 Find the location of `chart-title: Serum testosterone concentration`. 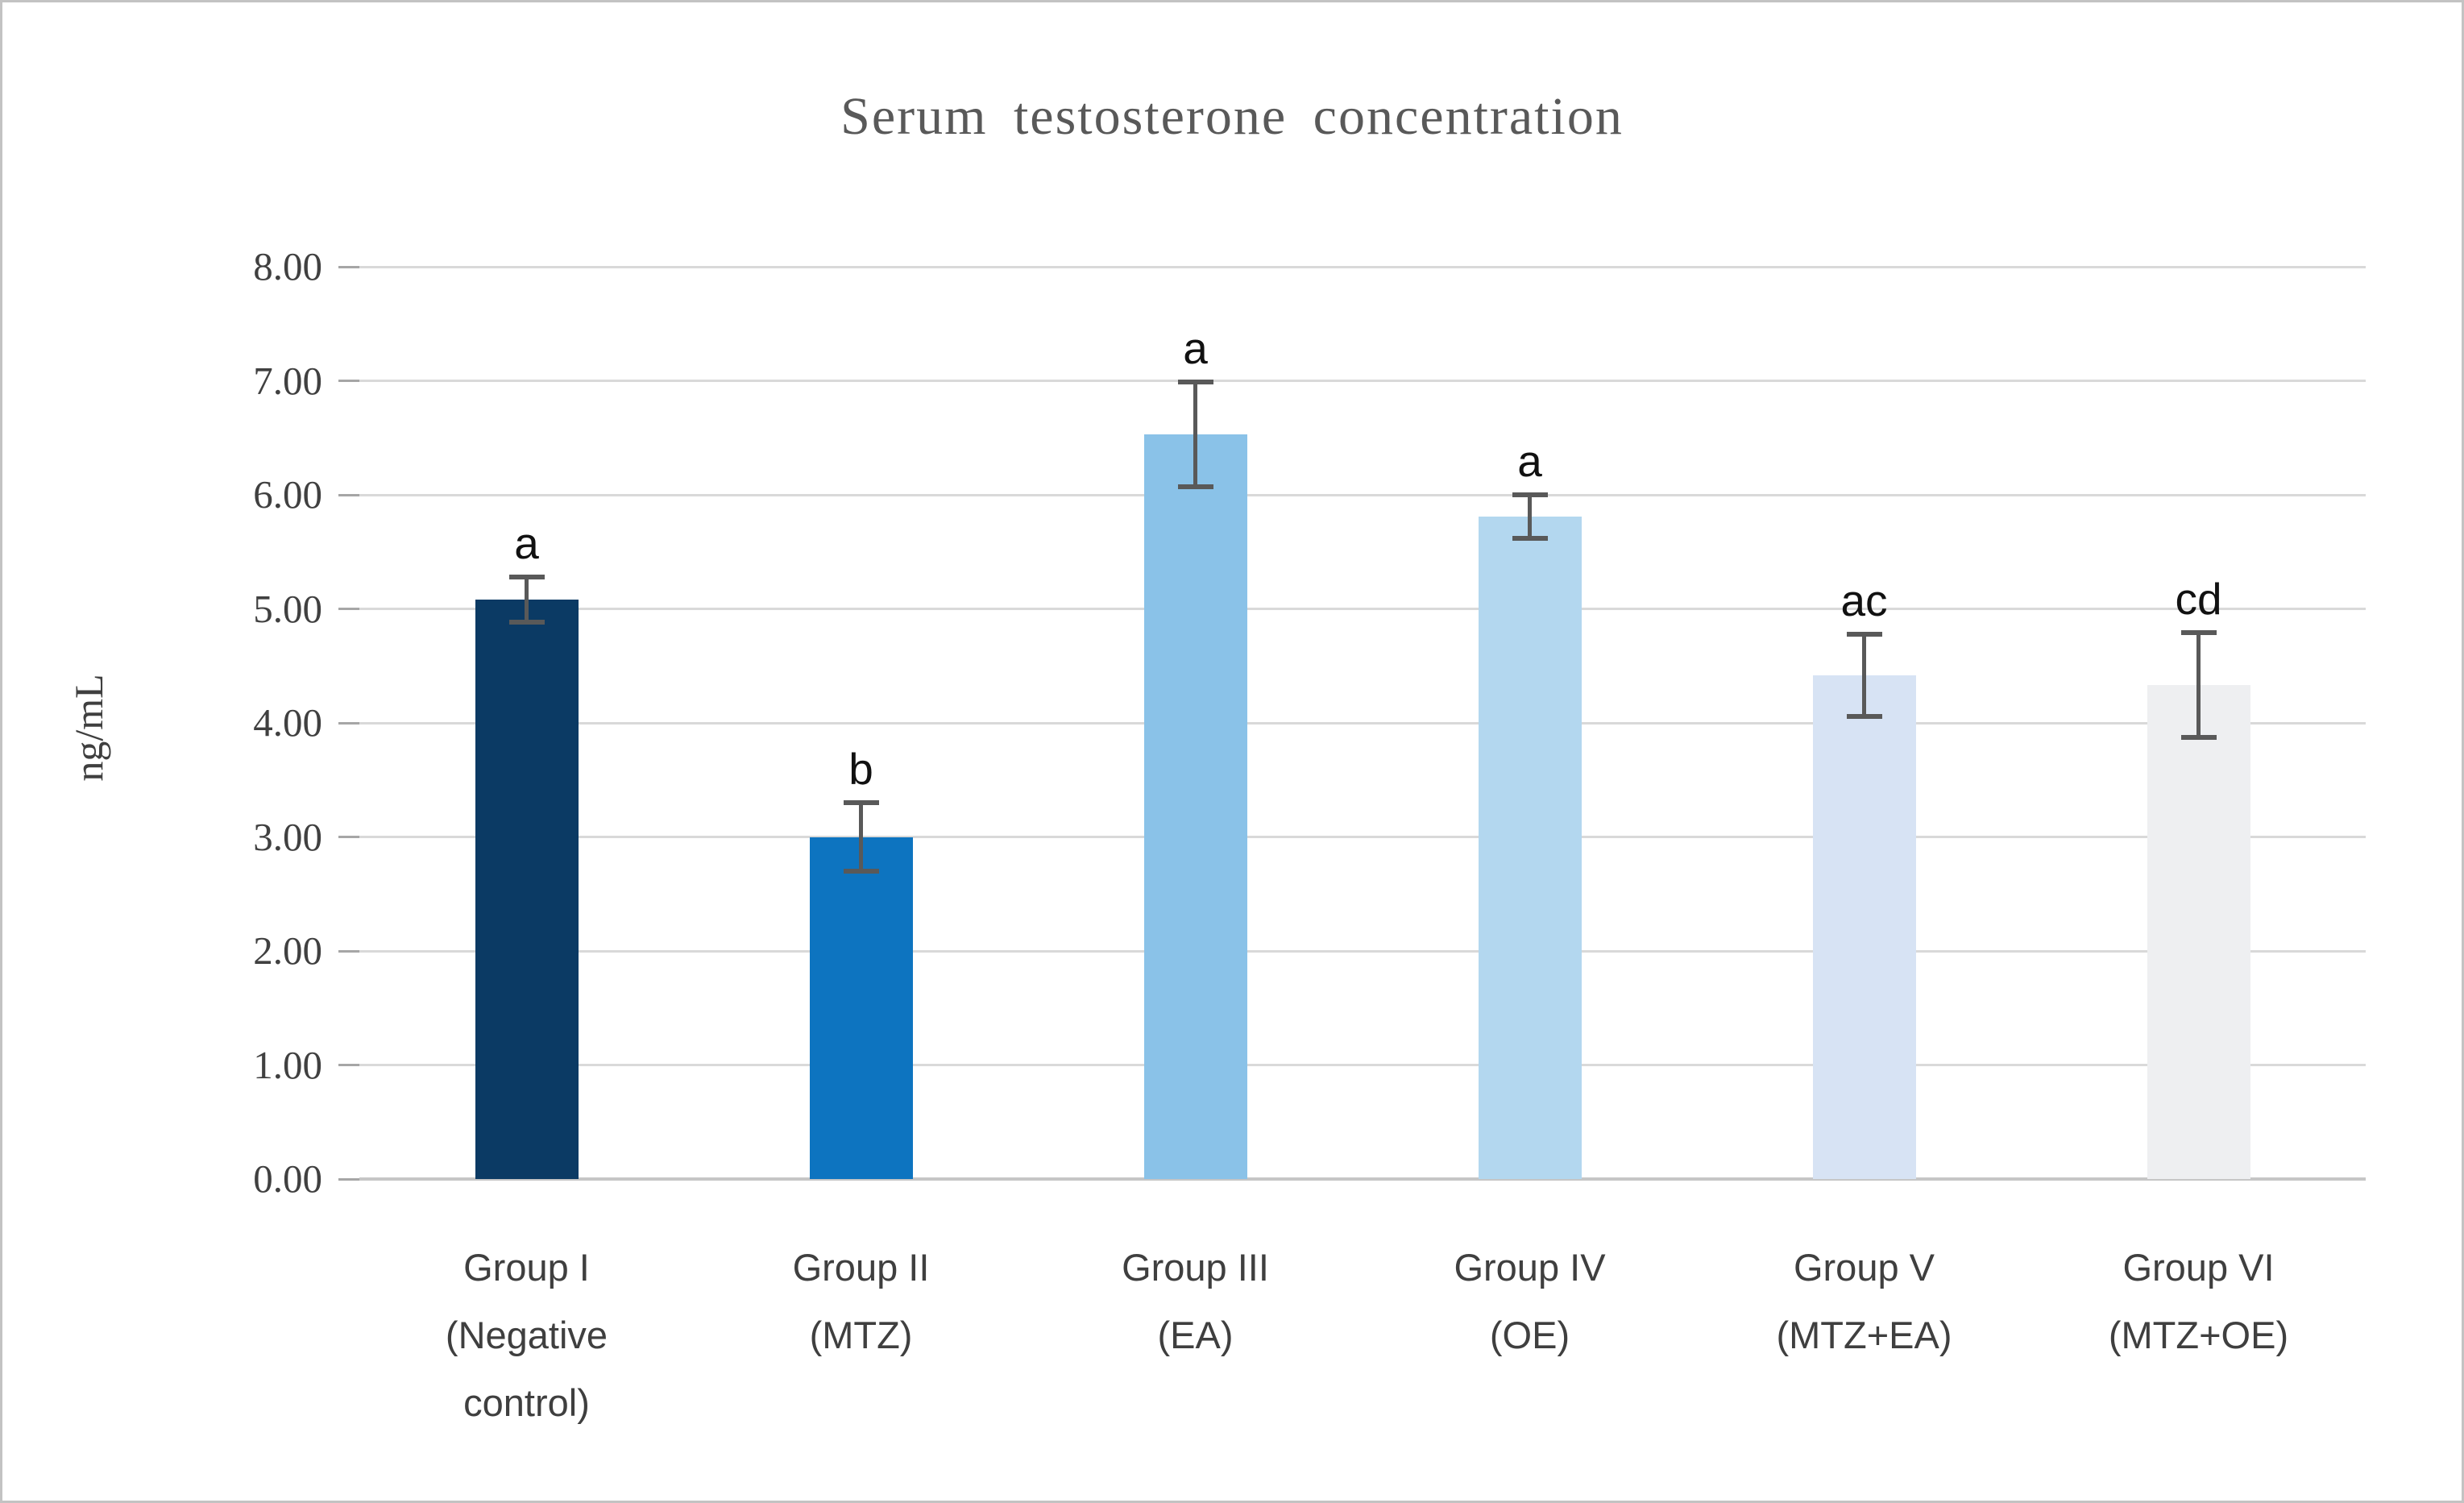

chart-title: Serum testosterone concentration is located at coordinates (1232, 116).